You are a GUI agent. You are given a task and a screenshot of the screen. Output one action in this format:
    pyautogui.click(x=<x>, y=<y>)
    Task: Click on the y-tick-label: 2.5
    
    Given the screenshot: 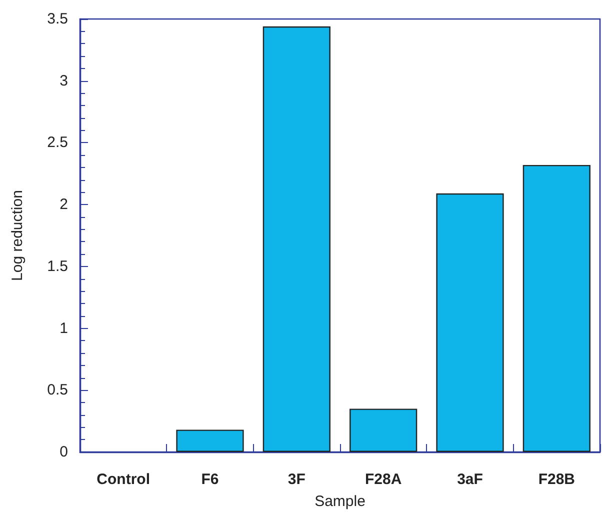 What is the action you would take?
    pyautogui.click(x=57, y=143)
    